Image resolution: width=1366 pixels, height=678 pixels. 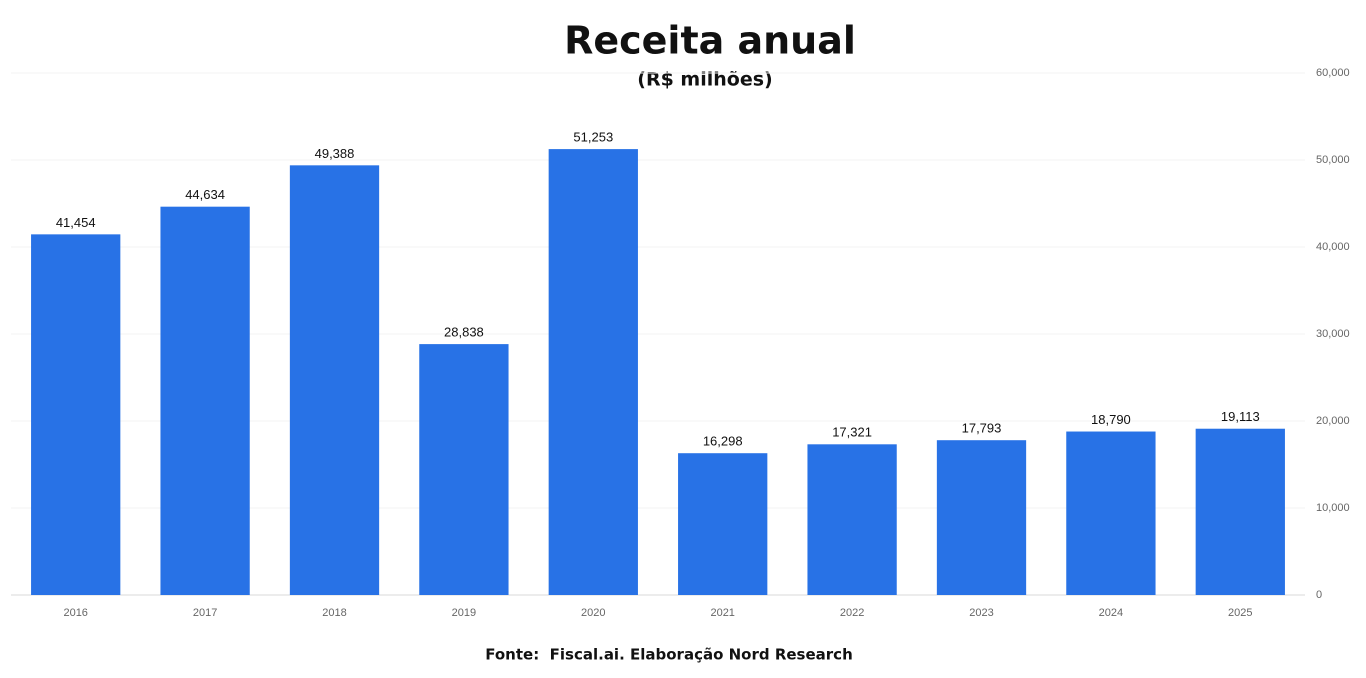 I want to click on value-label: 18,790, so click(x=1111, y=419).